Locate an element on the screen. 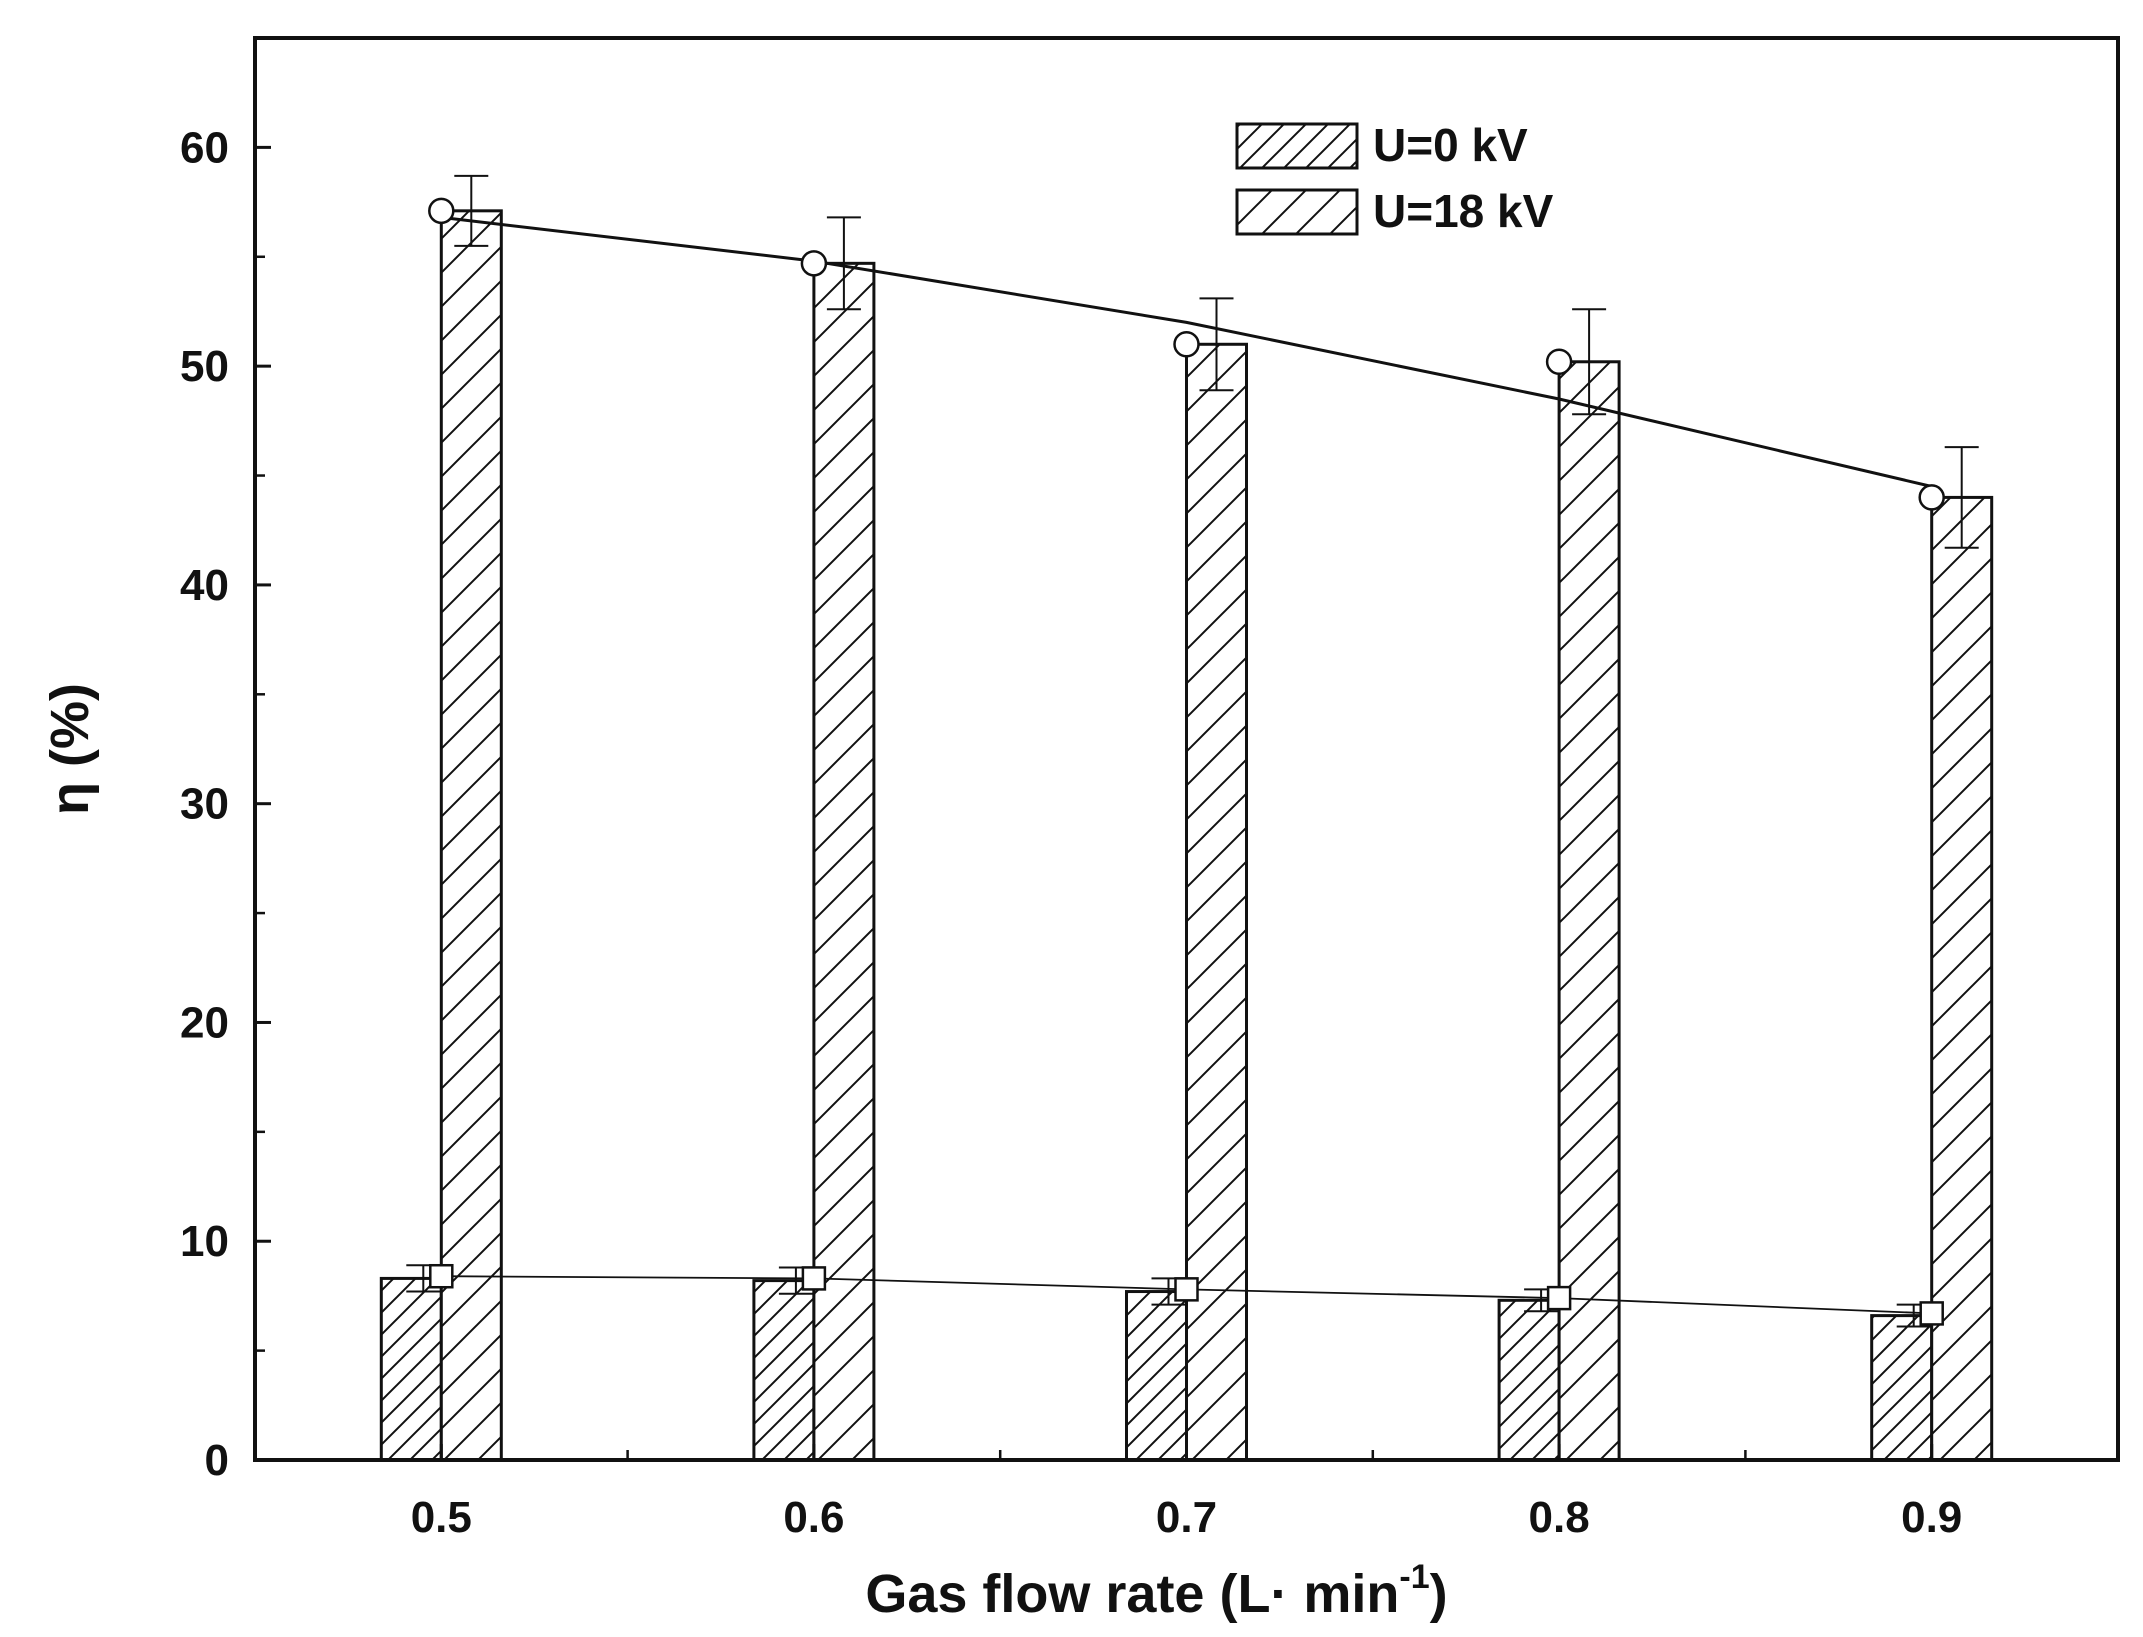 The image size is (2143, 1637). x-tick-label: 0.5 is located at coordinates (441, 1517).